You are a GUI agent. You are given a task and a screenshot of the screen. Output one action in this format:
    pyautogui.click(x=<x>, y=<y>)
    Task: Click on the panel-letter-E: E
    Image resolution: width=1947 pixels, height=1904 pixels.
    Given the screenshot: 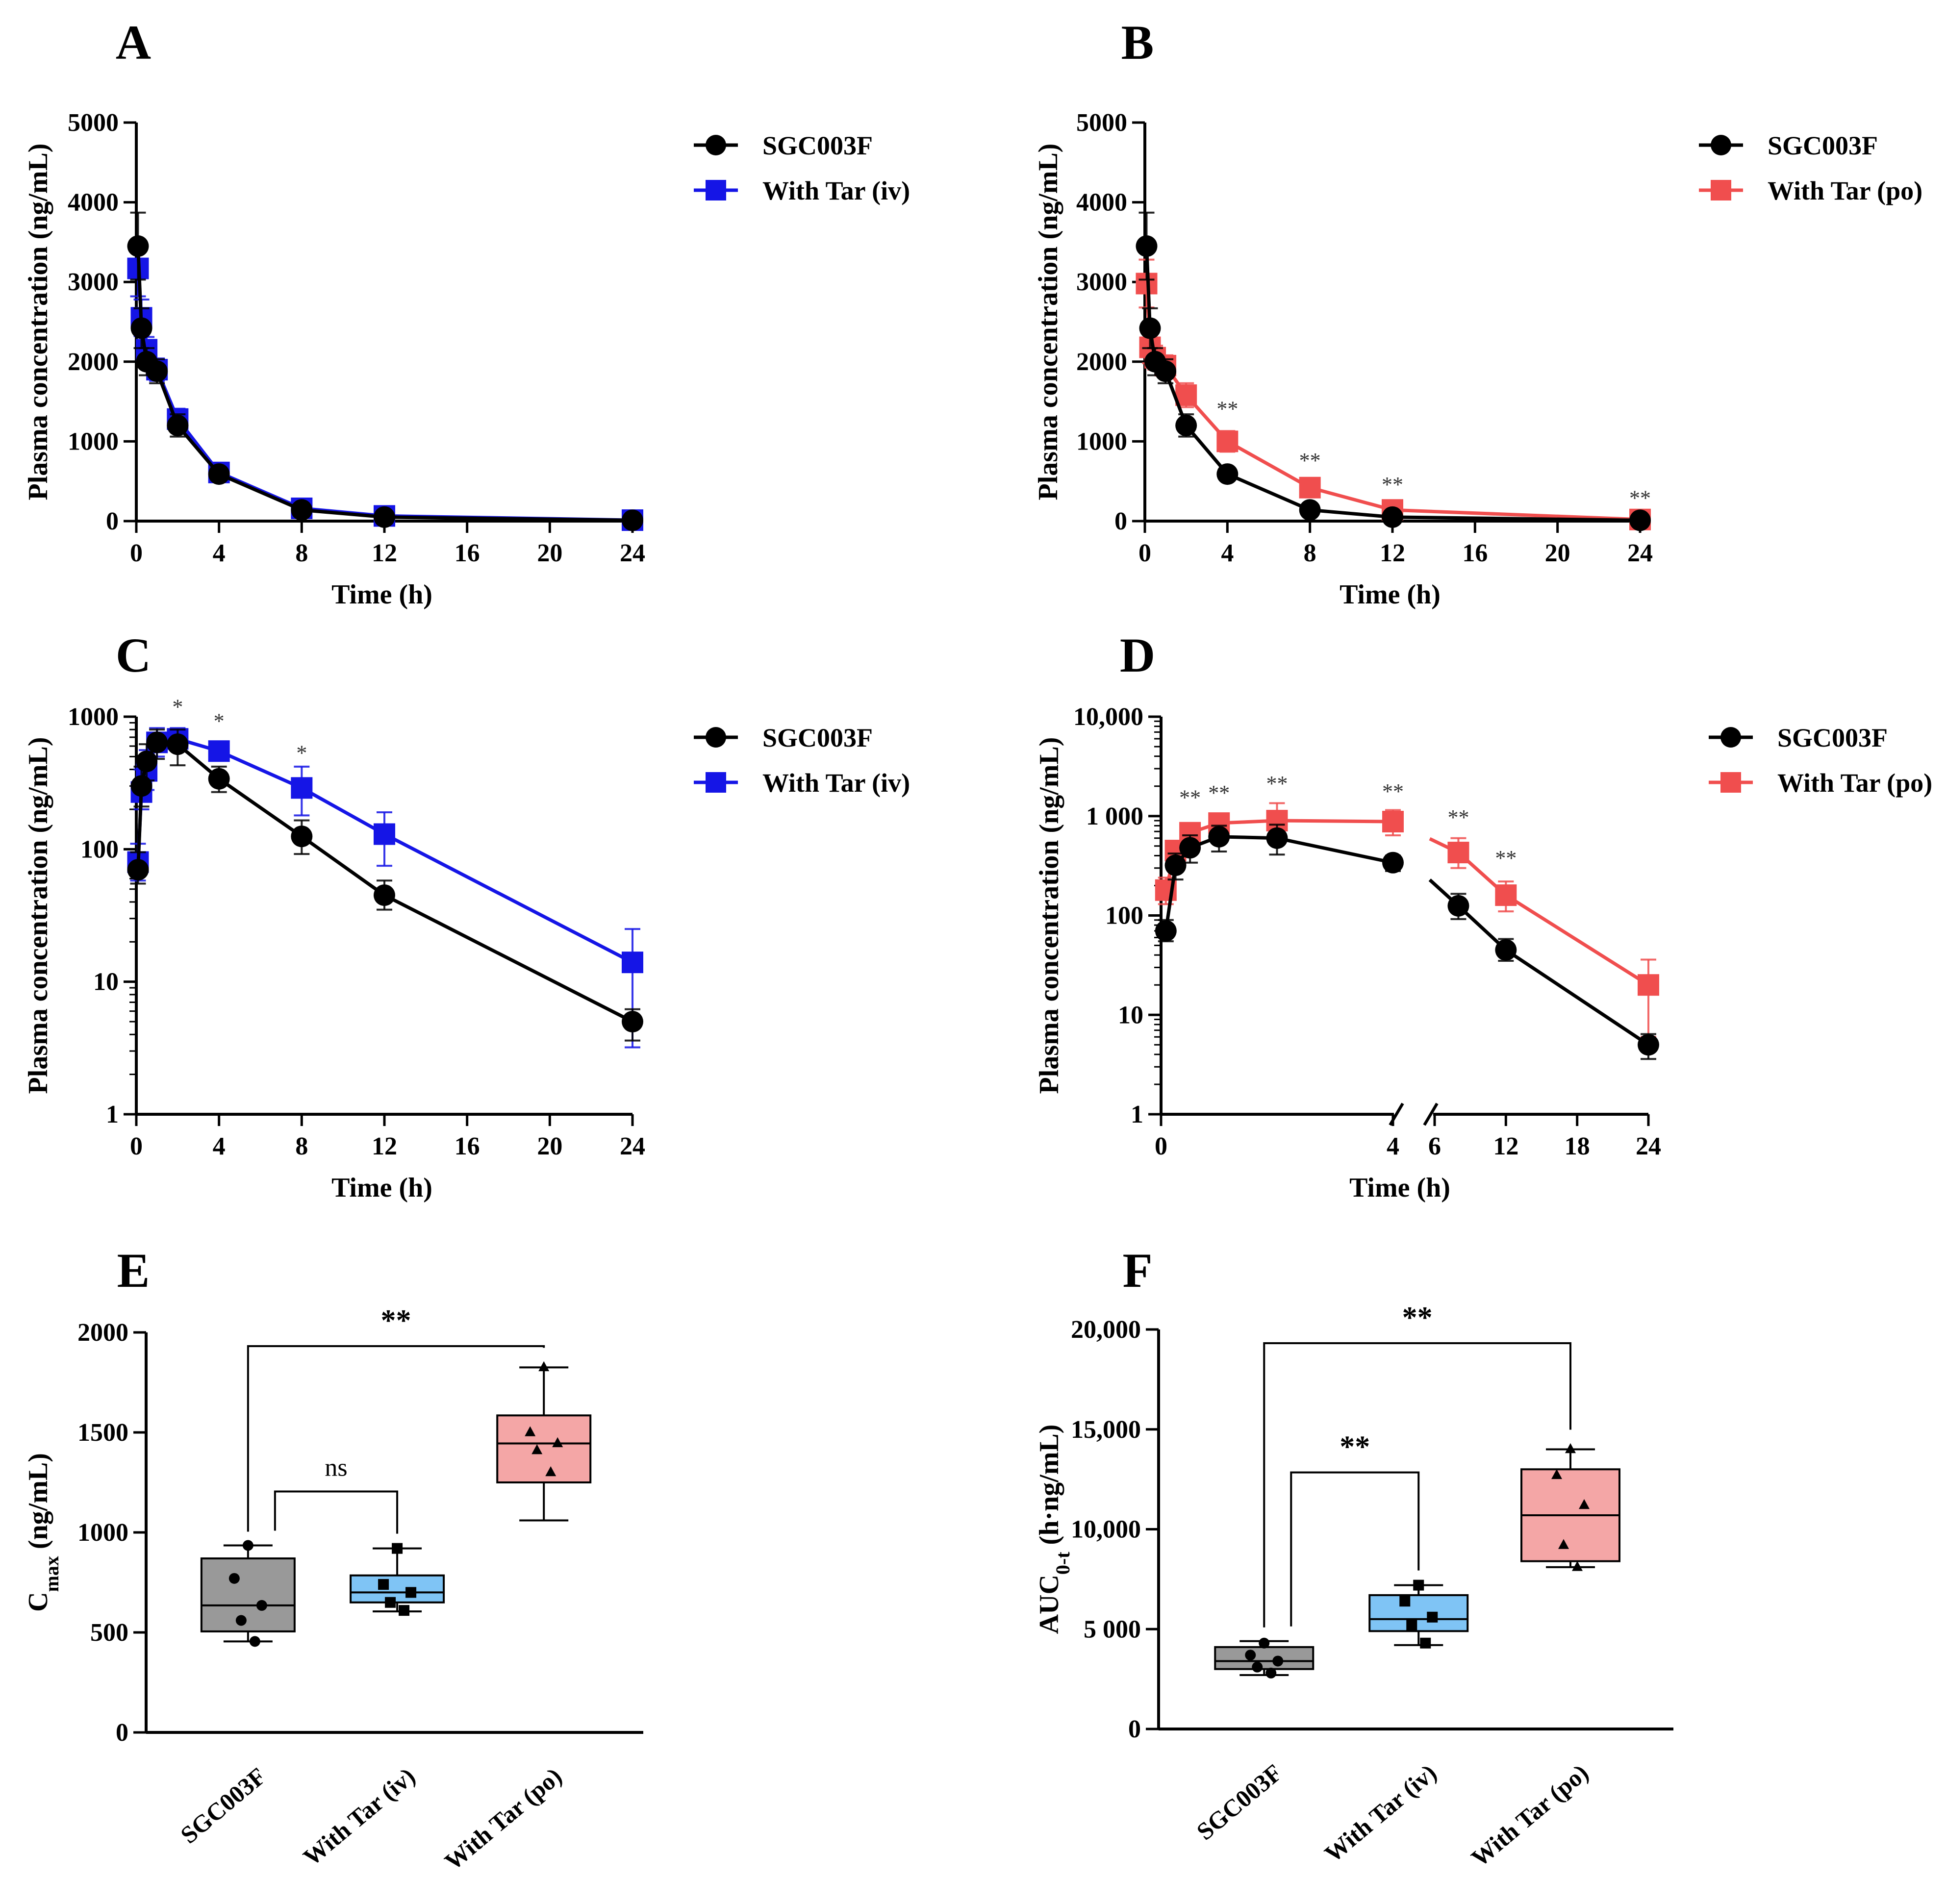 What is the action you would take?
    pyautogui.click(x=134, y=1270)
    